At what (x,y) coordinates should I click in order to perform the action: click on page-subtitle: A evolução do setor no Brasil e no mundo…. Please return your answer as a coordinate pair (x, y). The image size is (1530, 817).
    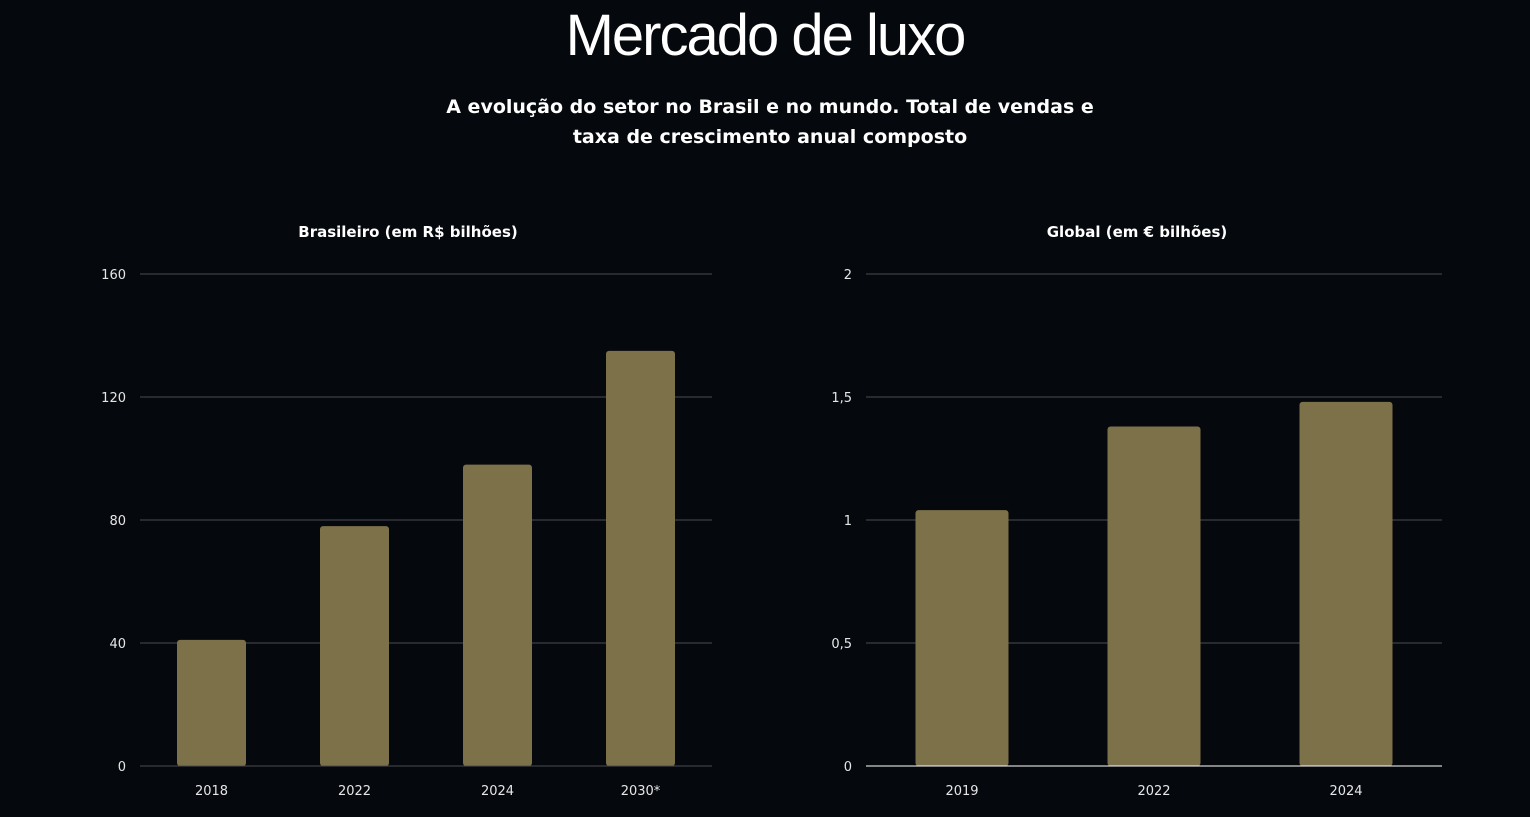
    Looking at the image, I should click on (770, 122).